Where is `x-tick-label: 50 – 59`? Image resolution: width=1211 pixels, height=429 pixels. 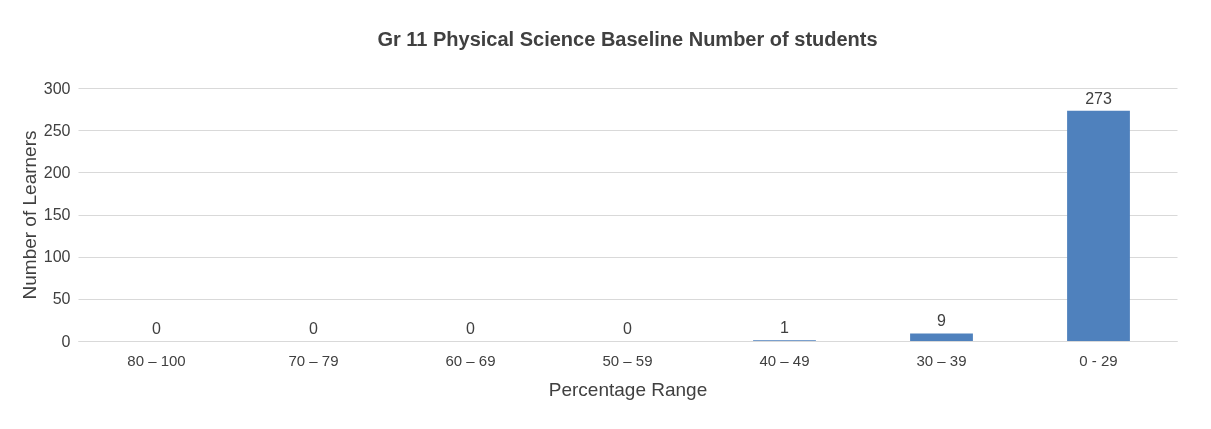 x-tick-label: 50 – 59 is located at coordinates (627, 360).